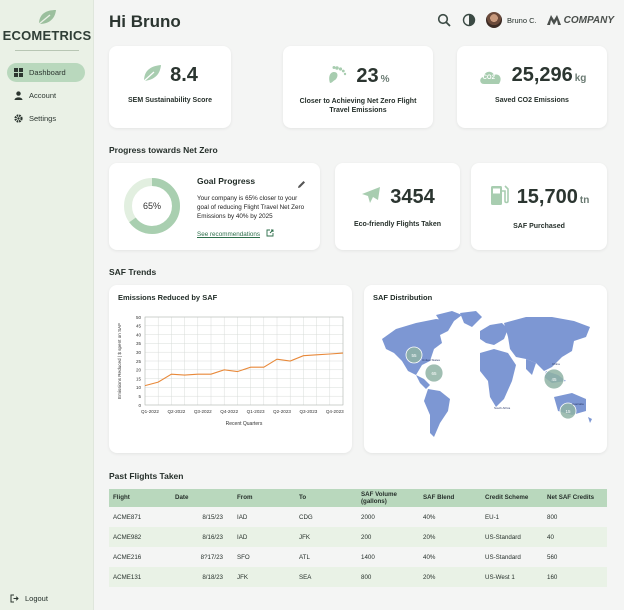 This screenshot has height=610, width=624. I want to click on plot-frame, so click(244, 361).